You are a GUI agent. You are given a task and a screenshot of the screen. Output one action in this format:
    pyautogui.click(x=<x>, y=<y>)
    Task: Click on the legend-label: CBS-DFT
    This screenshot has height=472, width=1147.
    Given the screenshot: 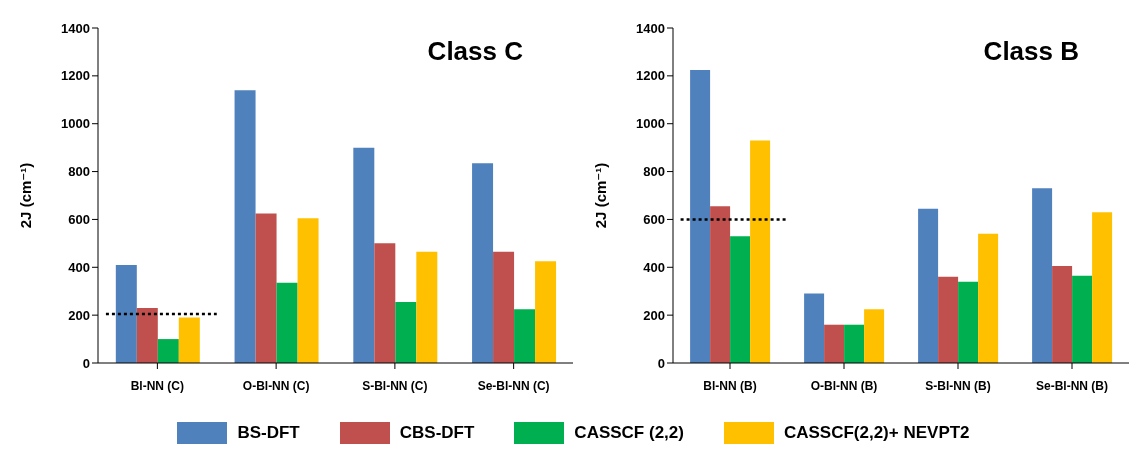 What is the action you would take?
    pyautogui.click(x=437, y=433)
    